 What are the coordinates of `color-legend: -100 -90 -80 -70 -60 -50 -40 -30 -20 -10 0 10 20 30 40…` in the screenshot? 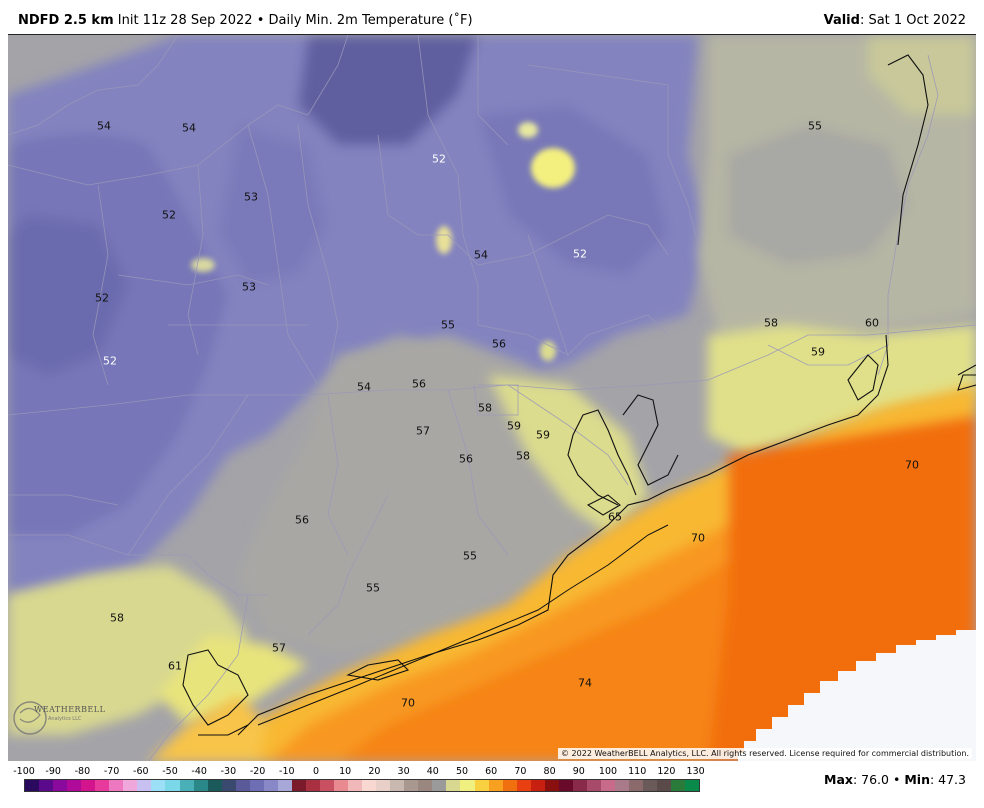 It's located at (492, 785).